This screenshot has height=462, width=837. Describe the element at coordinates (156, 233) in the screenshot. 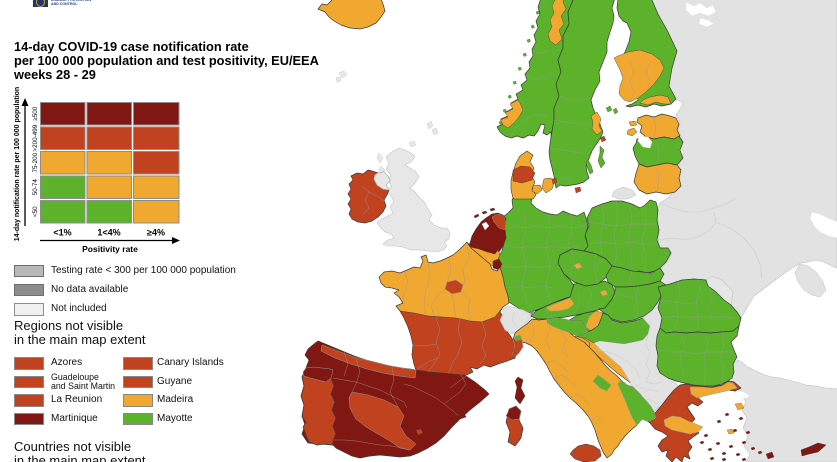

I see `svg-text: ≥4%` at that location.